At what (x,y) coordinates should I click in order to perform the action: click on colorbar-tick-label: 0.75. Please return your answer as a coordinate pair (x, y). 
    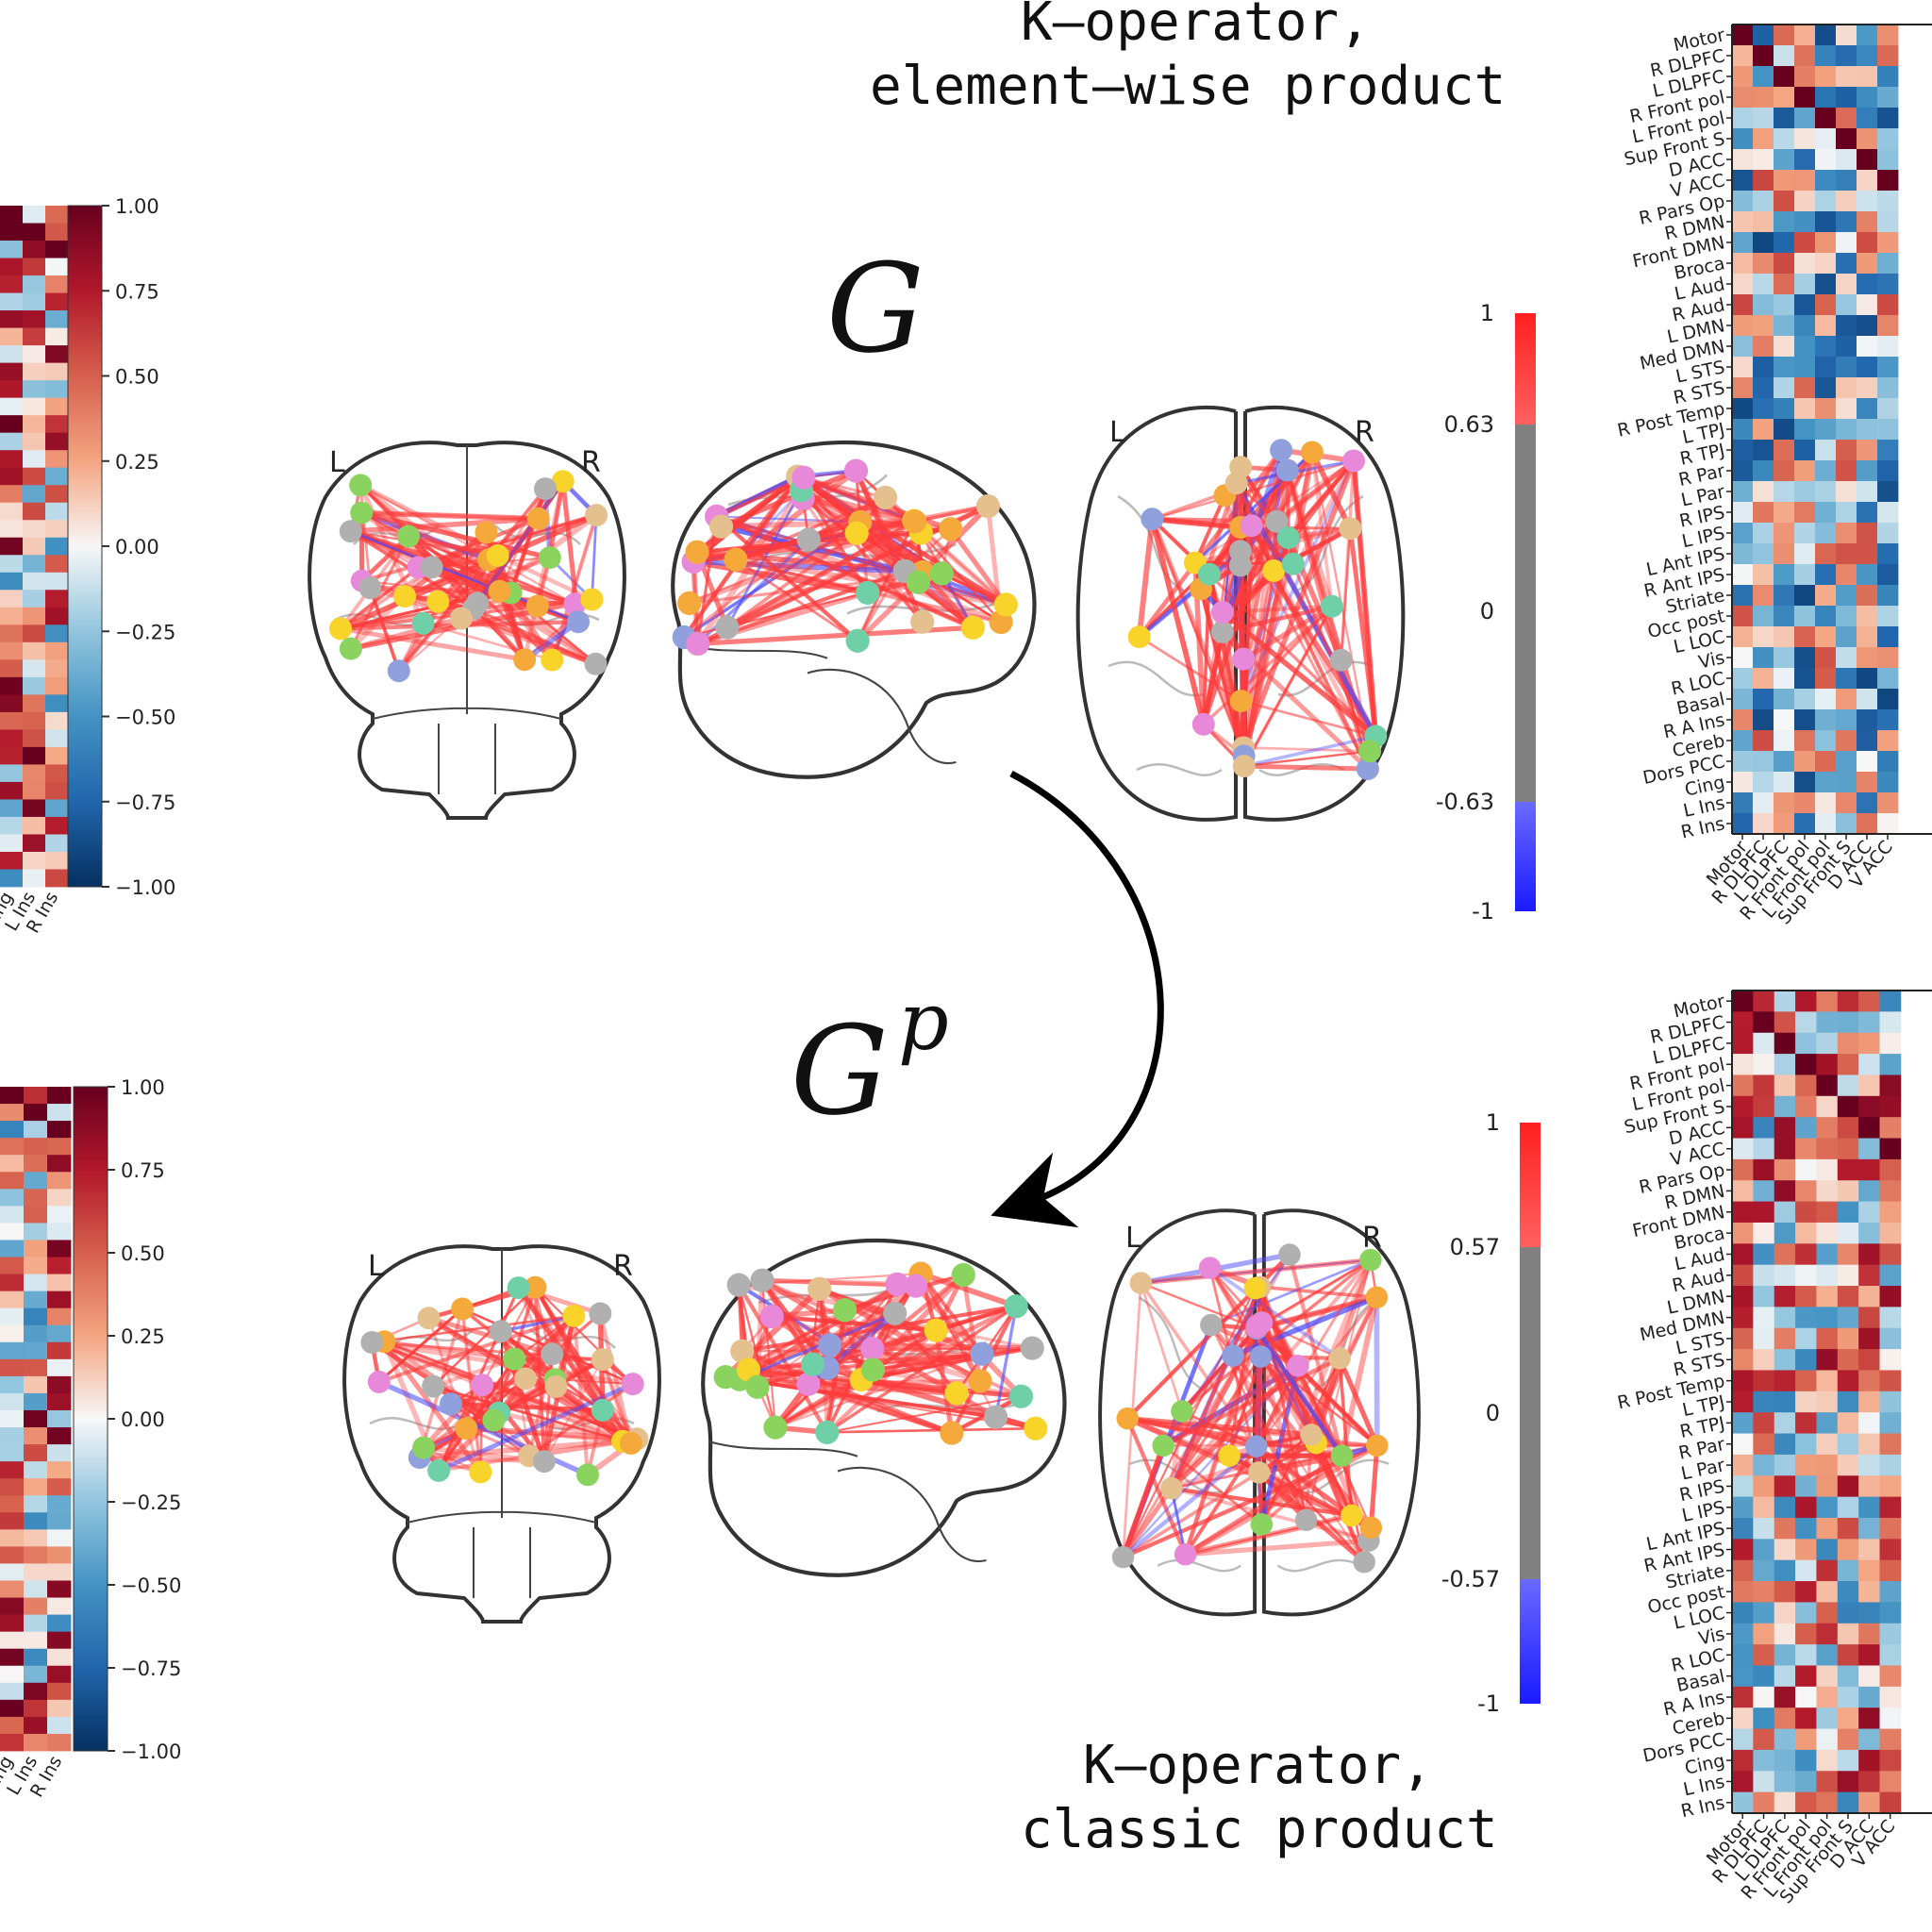
    Looking at the image, I should click on (137, 291).